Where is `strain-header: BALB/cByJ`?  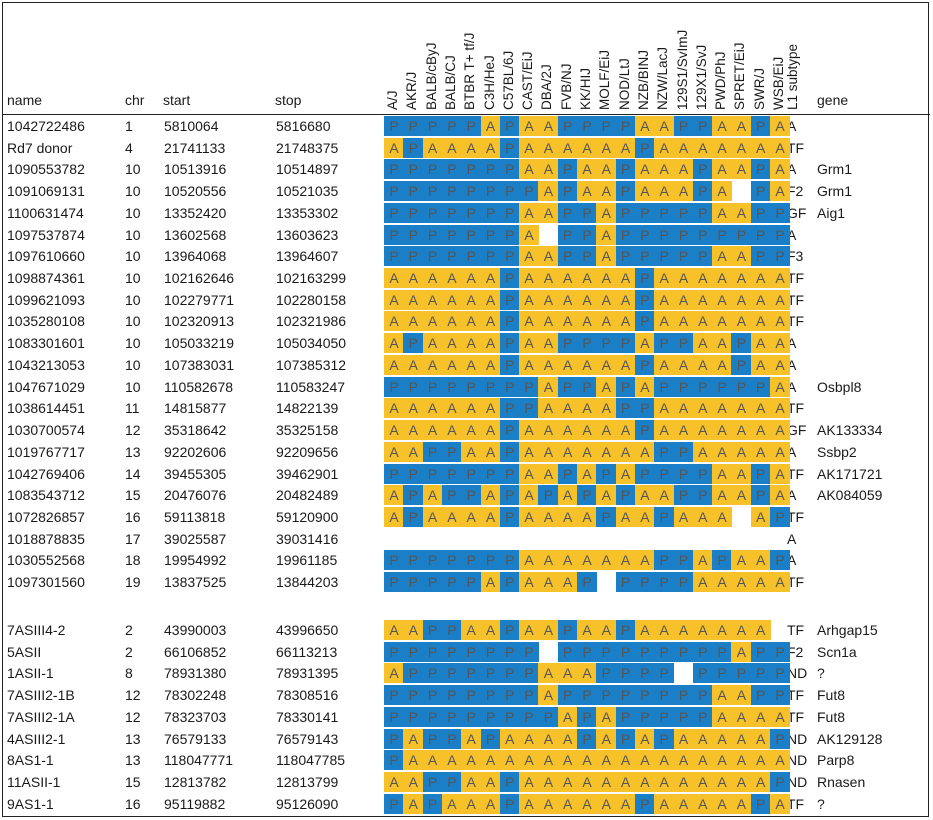
strain-header: BALB/cByJ is located at coordinates (431, 76).